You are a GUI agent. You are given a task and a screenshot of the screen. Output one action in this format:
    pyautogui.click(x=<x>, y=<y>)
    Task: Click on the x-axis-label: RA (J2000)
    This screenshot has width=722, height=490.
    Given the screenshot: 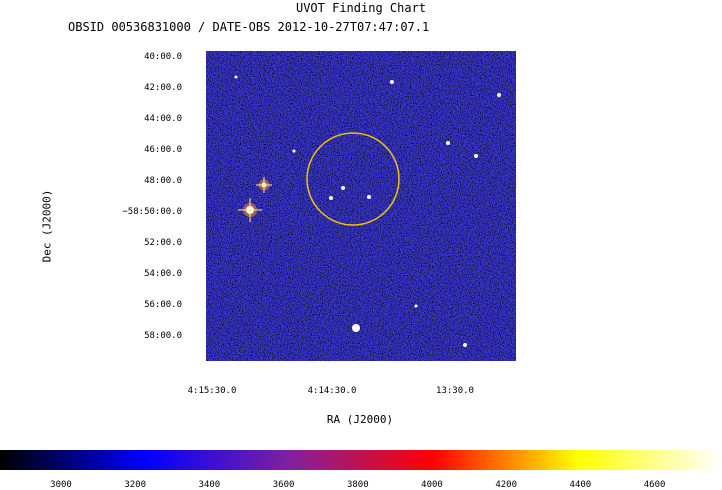 What is the action you would take?
    pyautogui.click(x=360, y=419)
    